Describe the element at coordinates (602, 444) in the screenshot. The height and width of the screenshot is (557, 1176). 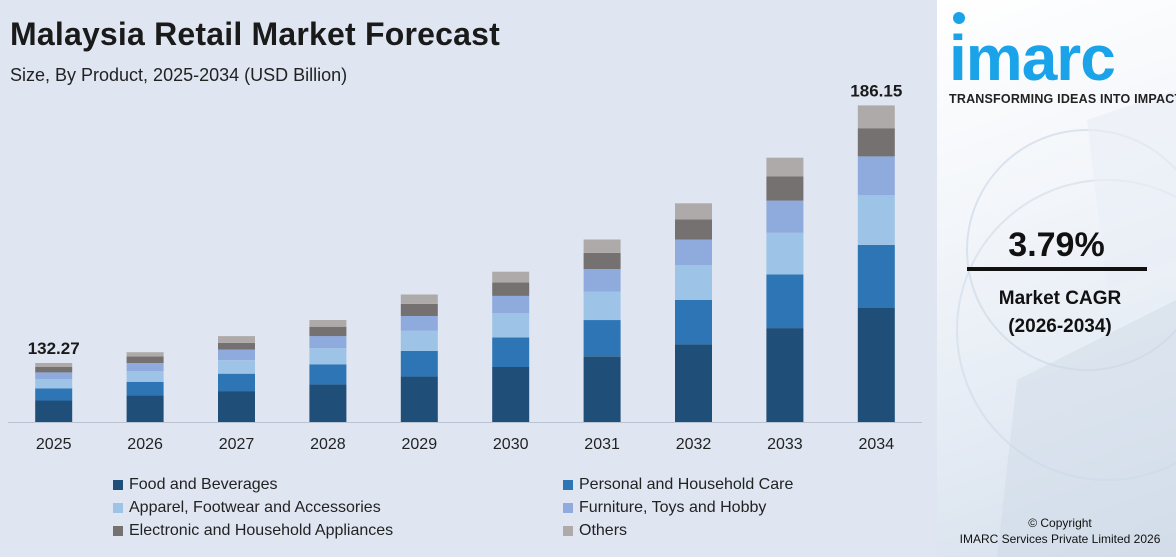
I see `x-tick-label-2031: 2031` at that location.